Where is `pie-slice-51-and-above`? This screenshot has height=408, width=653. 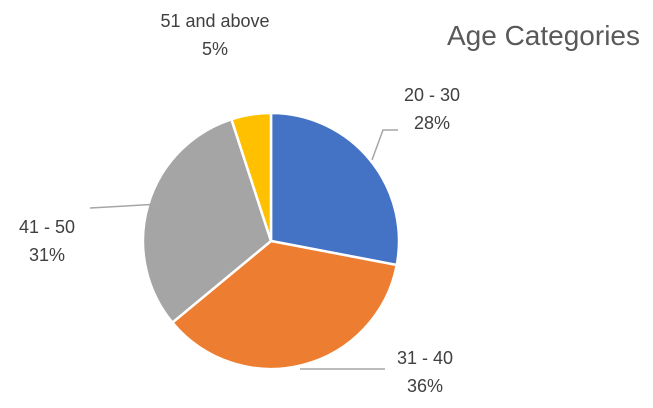 pie-slice-51-and-above is located at coordinates (251, 176).